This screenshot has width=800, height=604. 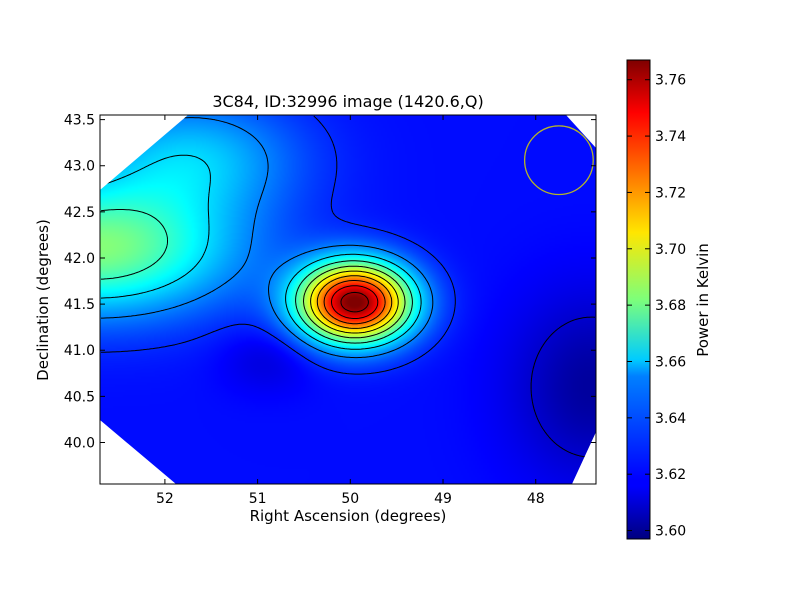 What do you see at coordinates (79, 167) in the screenshot?
I see `y-tick-label: 43.0` at bounding box center [79, 167].